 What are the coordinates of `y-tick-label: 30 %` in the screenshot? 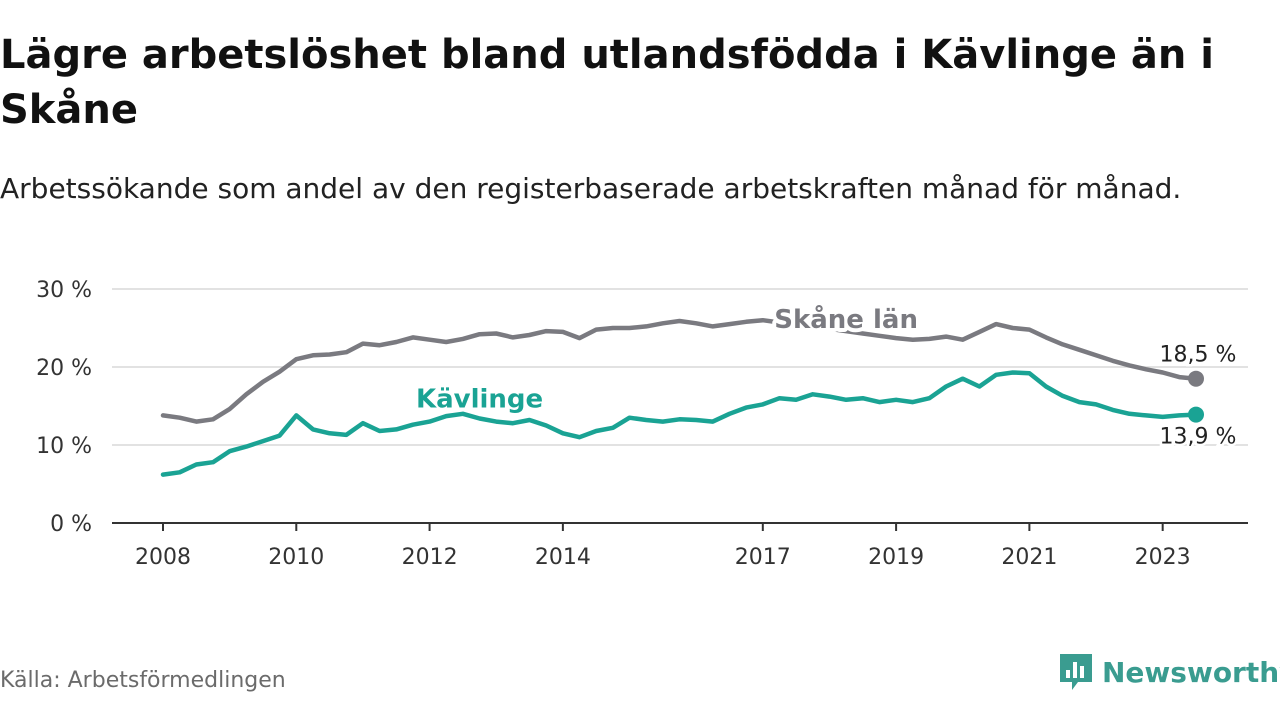 It's located at (64, 290).